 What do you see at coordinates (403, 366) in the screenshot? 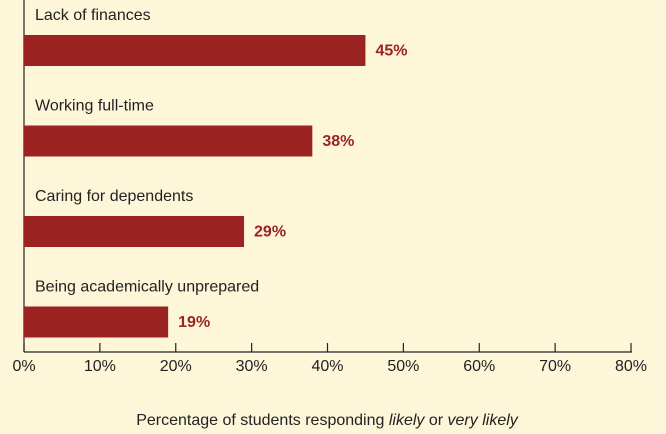
I see `x-tick-label: 50%` at bounding box center [403, 366].